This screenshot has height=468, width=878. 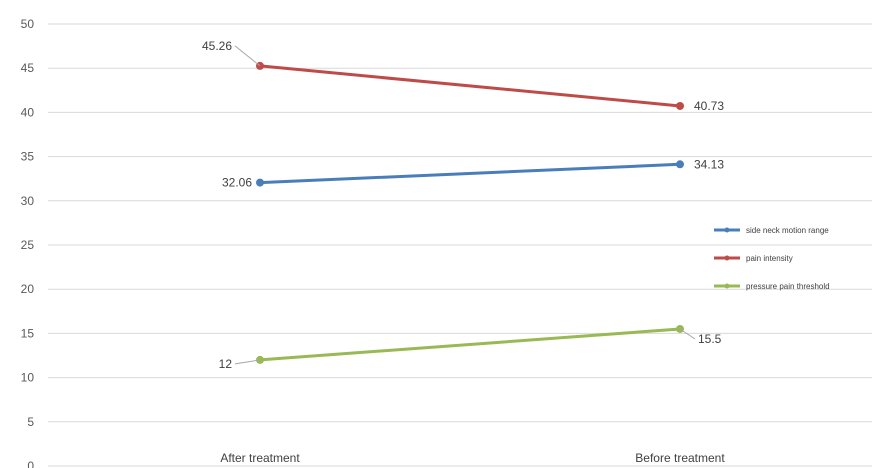 What do you see at coordinates (217, 46) in the screenshot?
I see `data-label: 45.26` at bounding box center [217, 46].